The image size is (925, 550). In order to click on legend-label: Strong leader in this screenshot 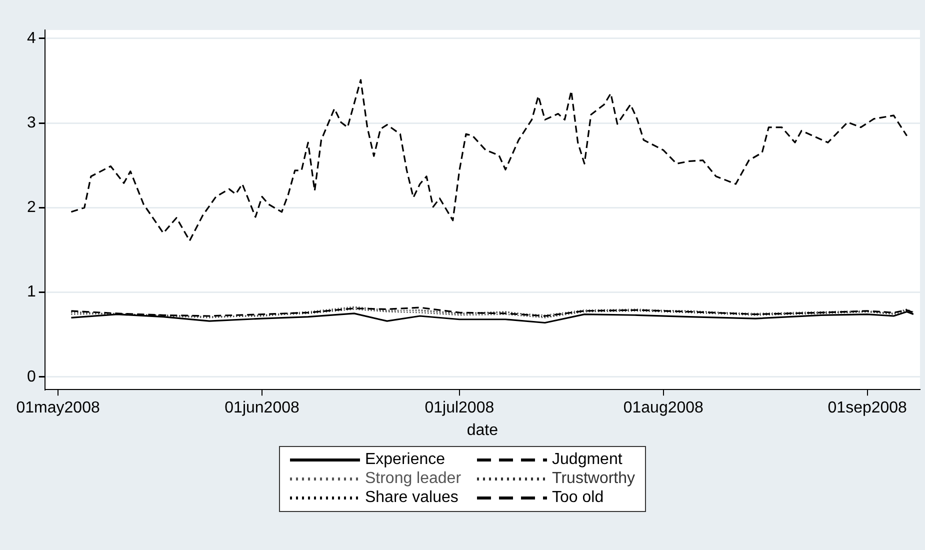, I will do `click(413, 479)`.